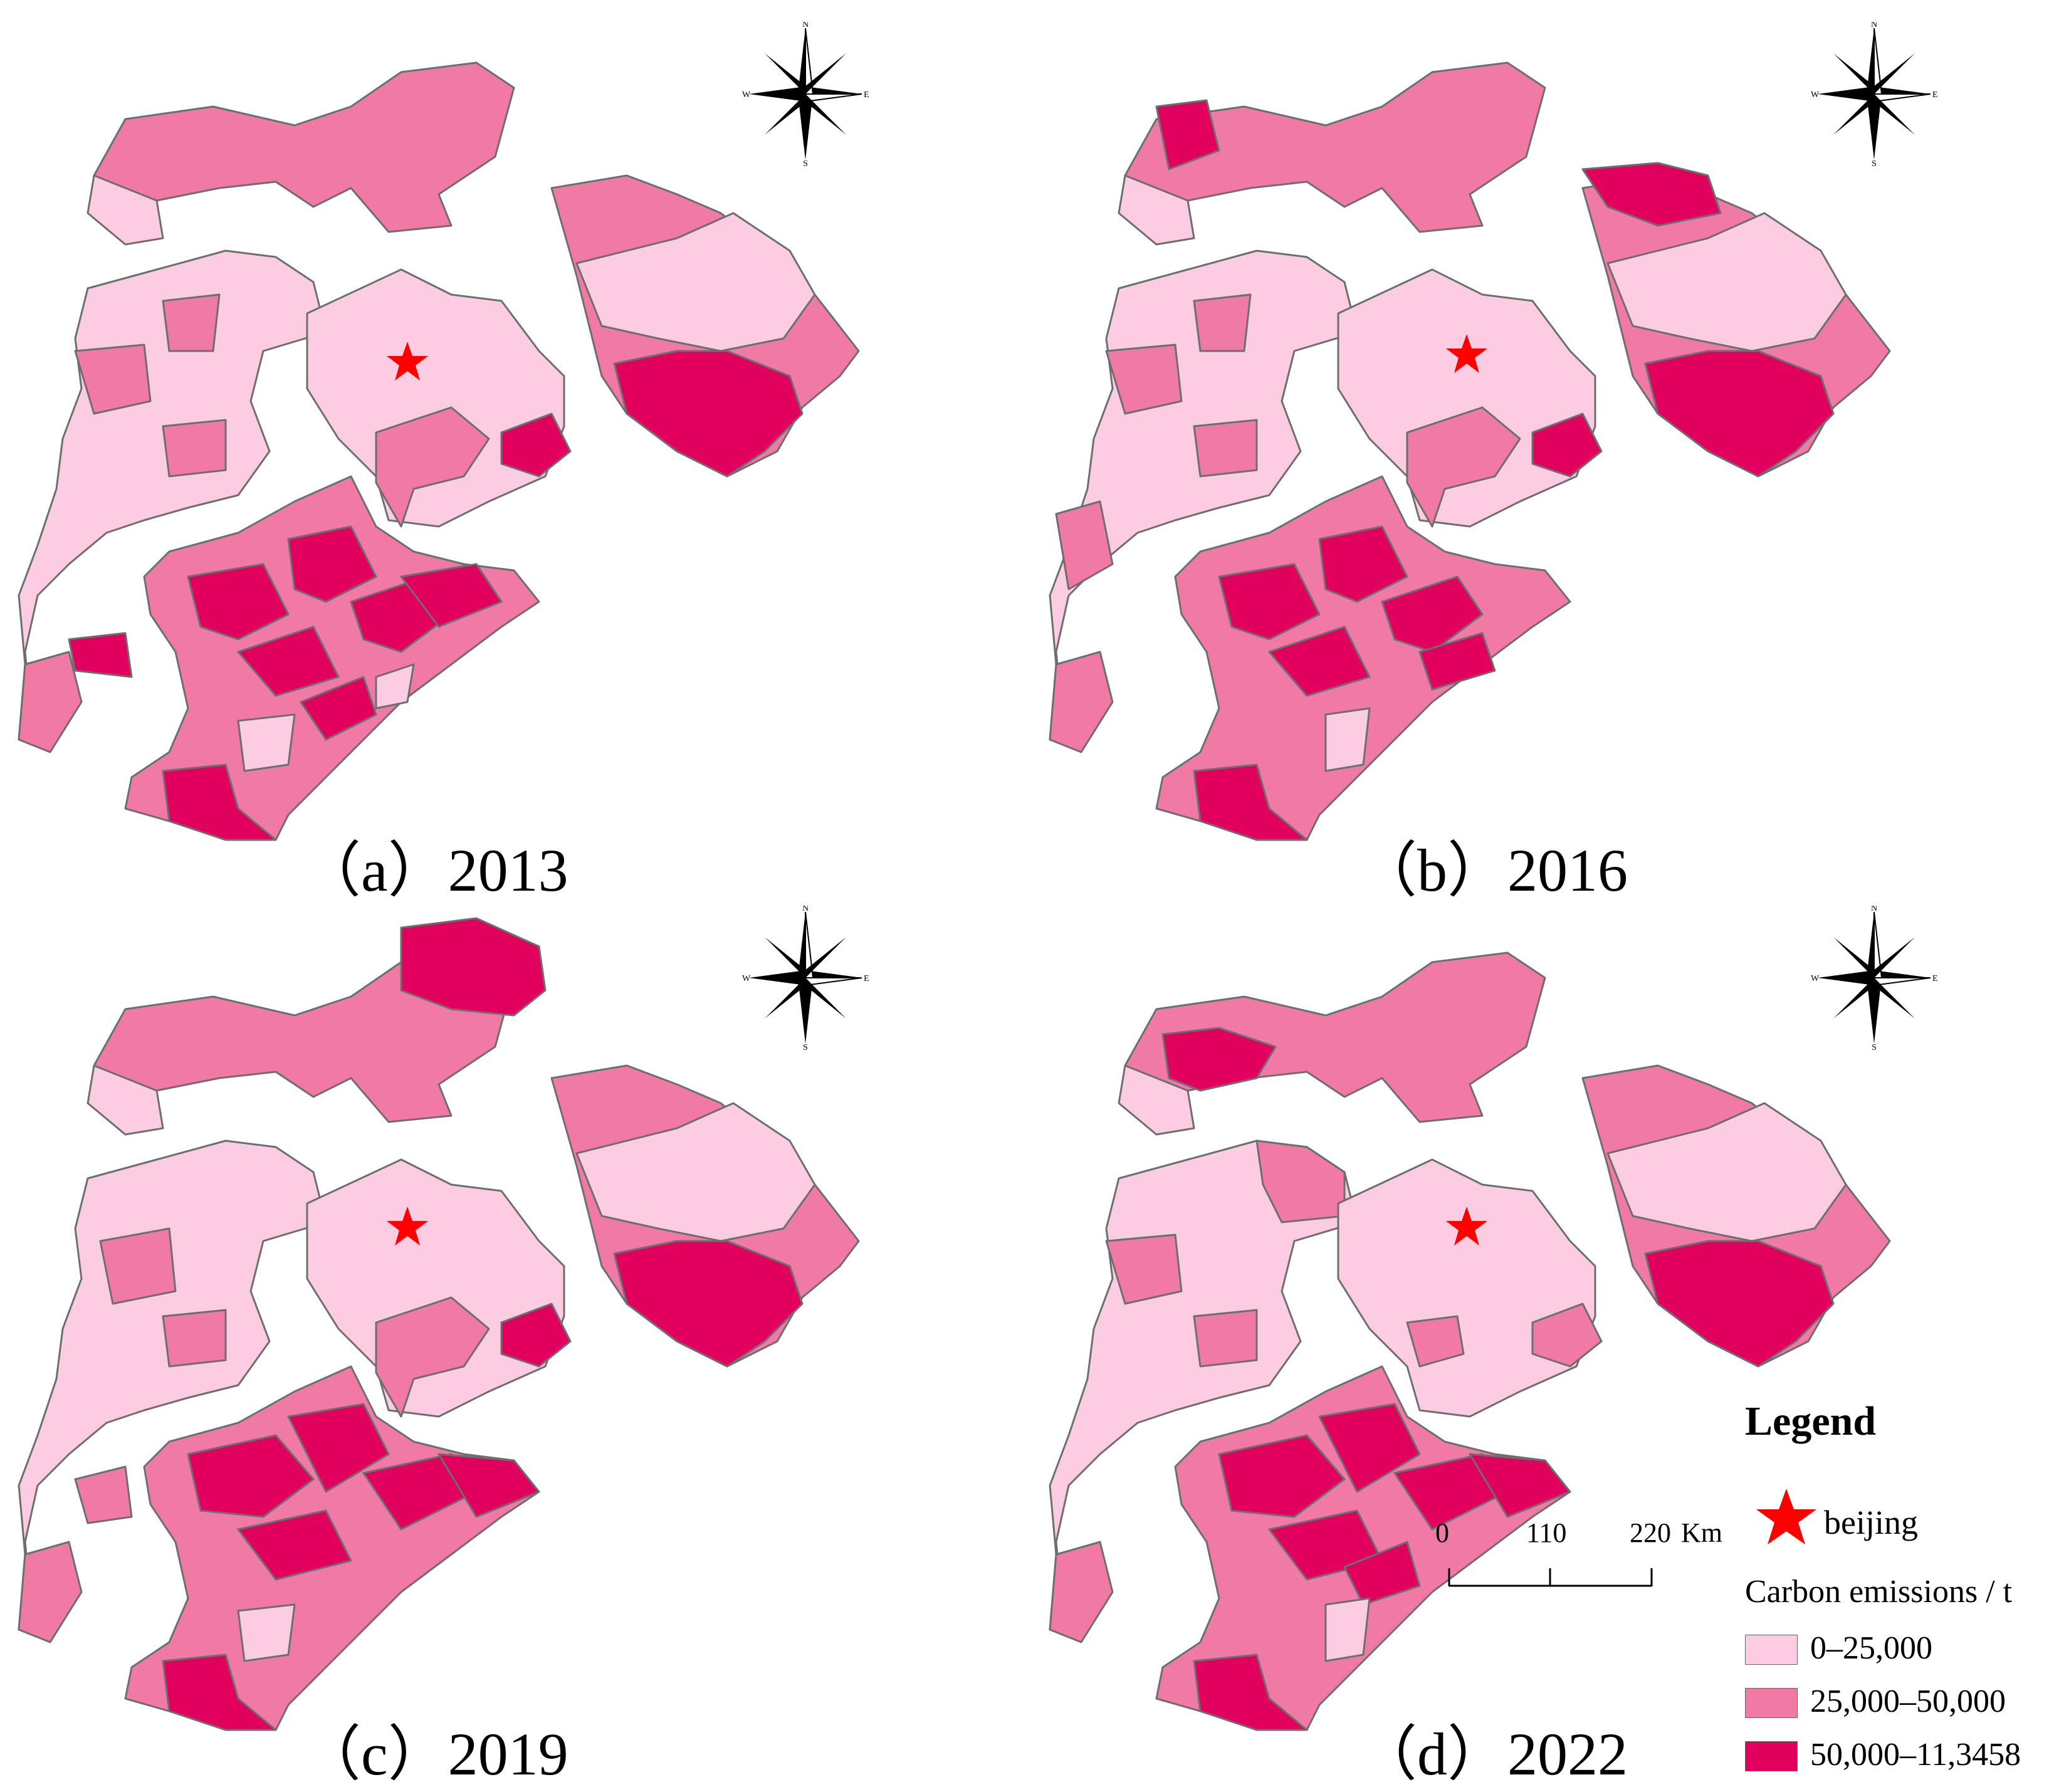 This screenshot has width=2059, height=1792. What do you see at coordinates (1650, 1532) in the screenshot?
I see `scale-tick-220: 220` at bounding box center [1650, 1532].